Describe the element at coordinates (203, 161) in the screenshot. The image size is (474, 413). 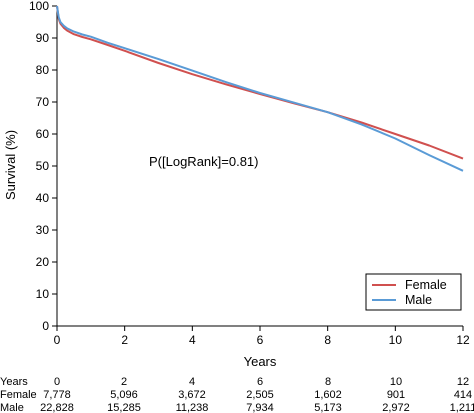
I see `logrank-annotation: P([LogRank]=0.81)` at that location.